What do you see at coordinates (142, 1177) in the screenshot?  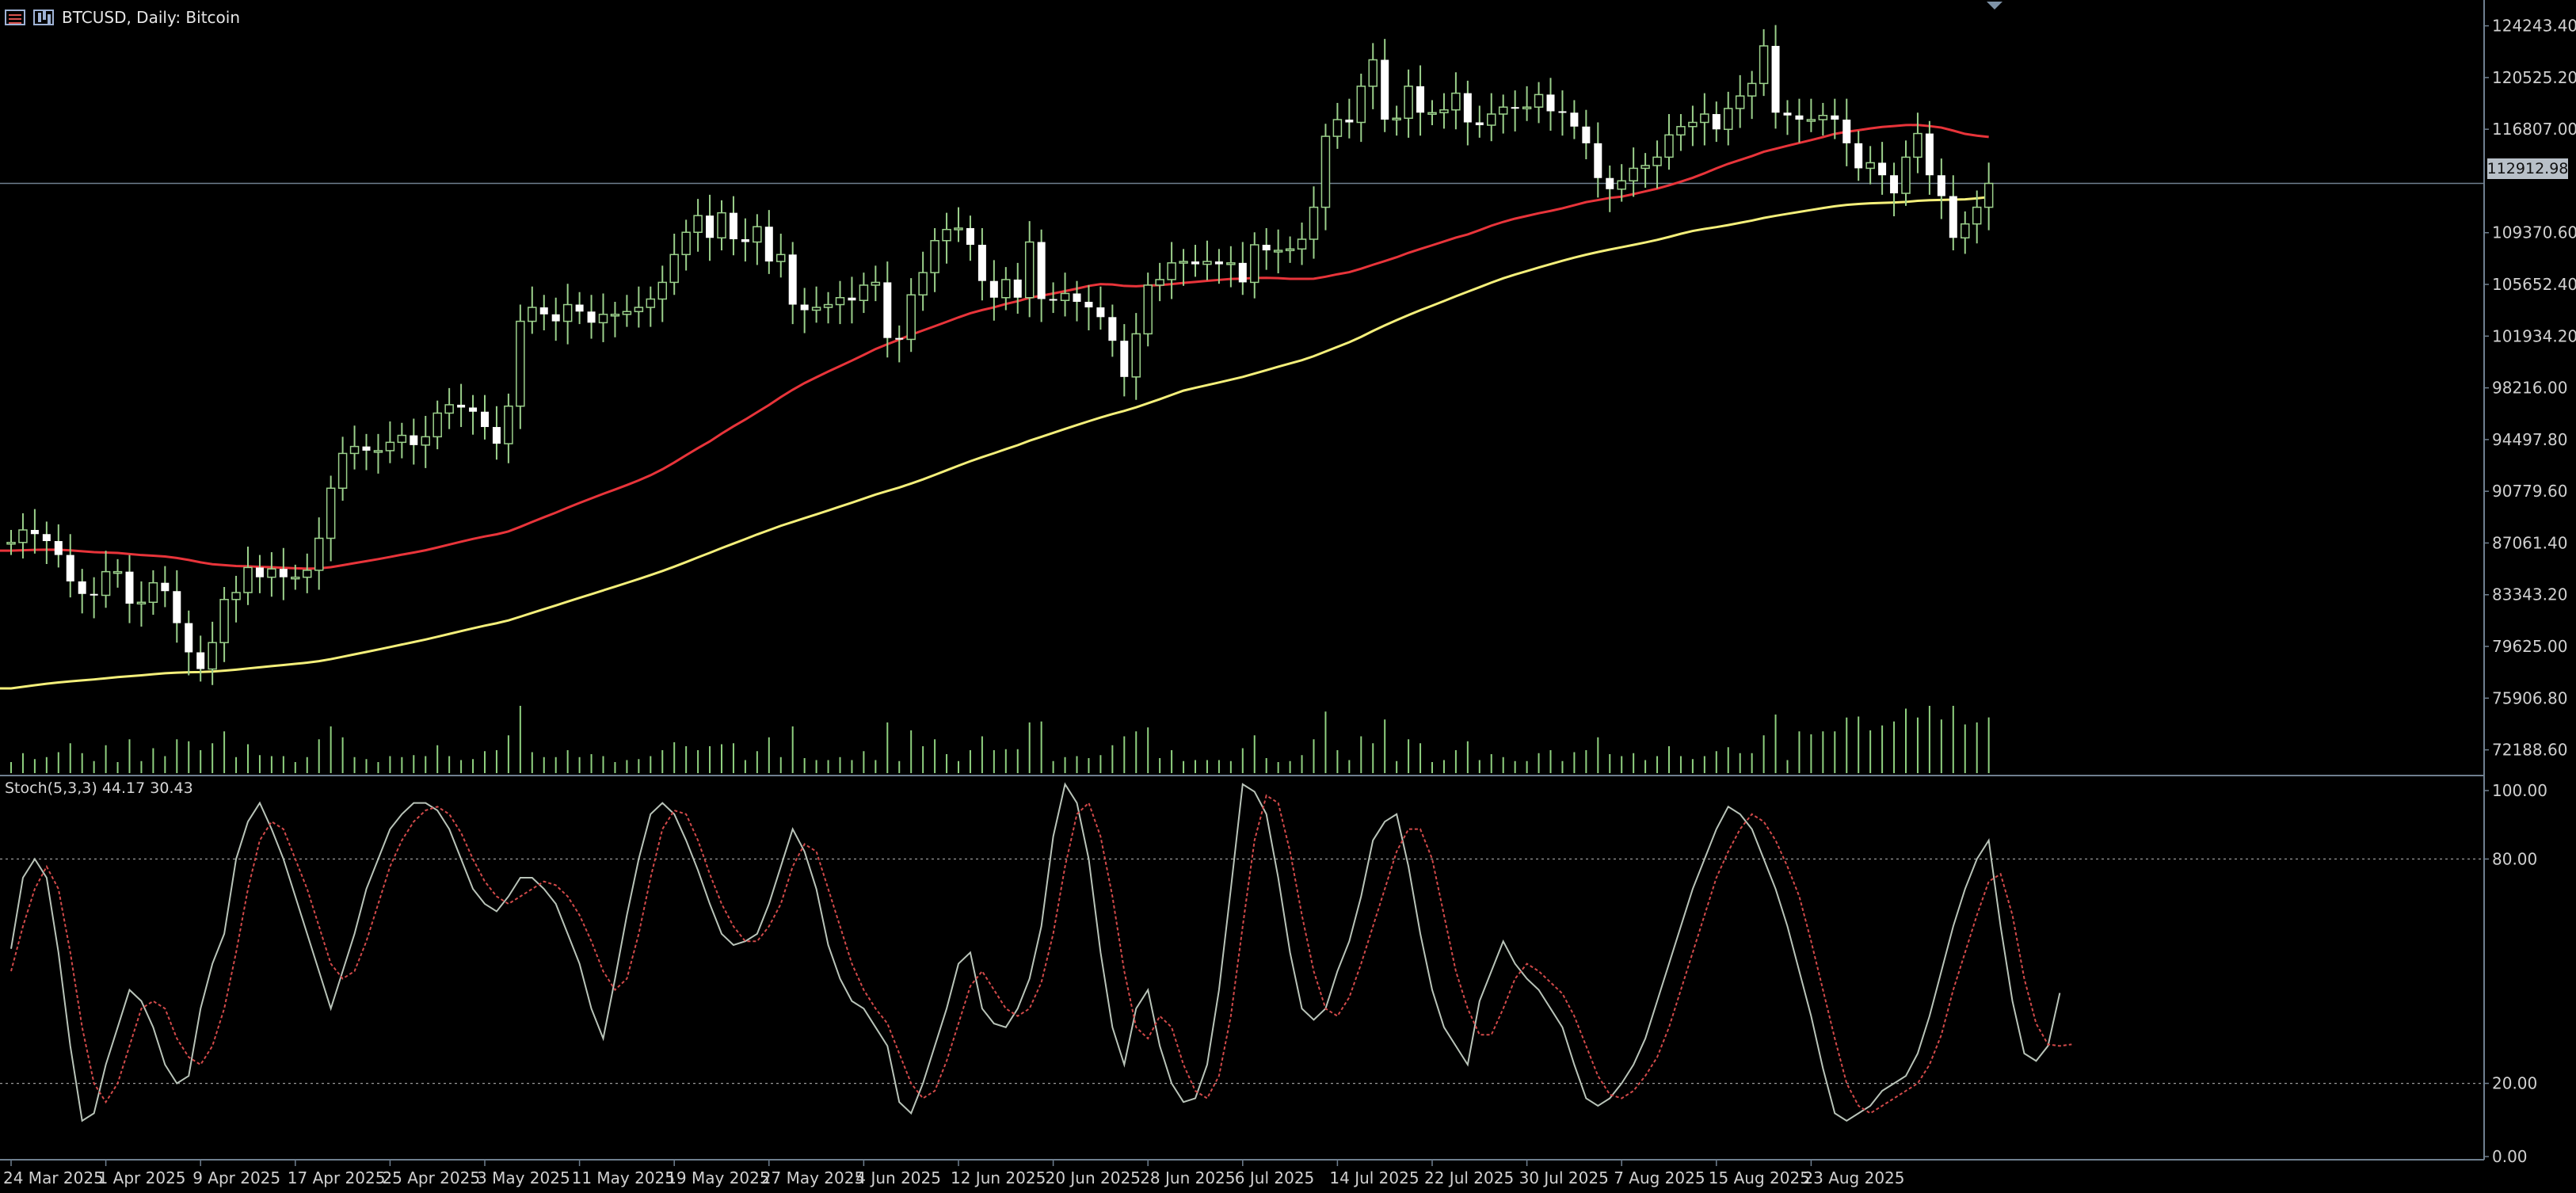 I see `time-tick-label: 1 Apr 2025` at bounding box center [142, 1177].